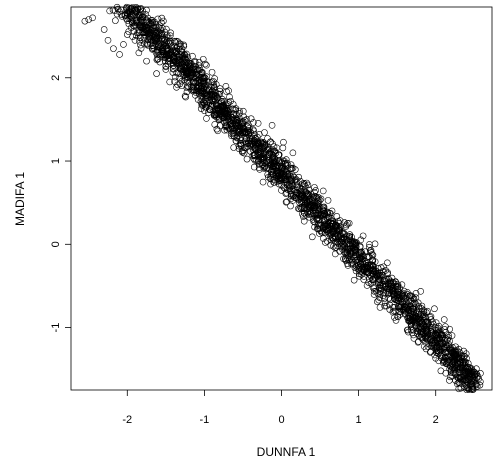 Image resolution: width=501 pixels, height=464 pixels. What do you see at coordinates (56, 161) in the screenshot?
I see `y-tick-label: 1` at bounding box center [56, 161].